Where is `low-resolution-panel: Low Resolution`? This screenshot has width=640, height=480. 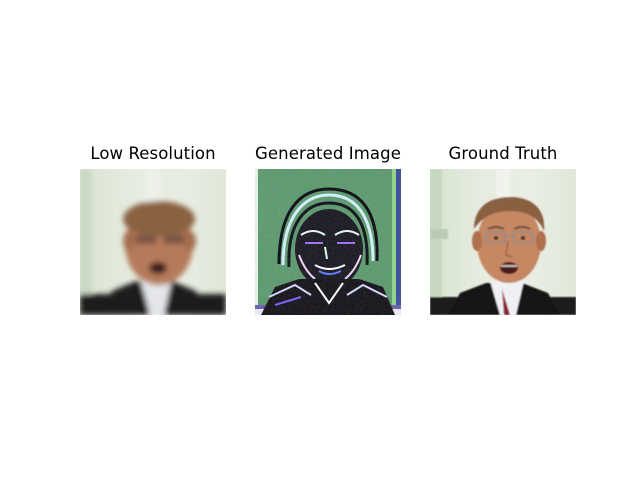 low-resolution-panel: Low Resolution is located at coordinates (153, 229).